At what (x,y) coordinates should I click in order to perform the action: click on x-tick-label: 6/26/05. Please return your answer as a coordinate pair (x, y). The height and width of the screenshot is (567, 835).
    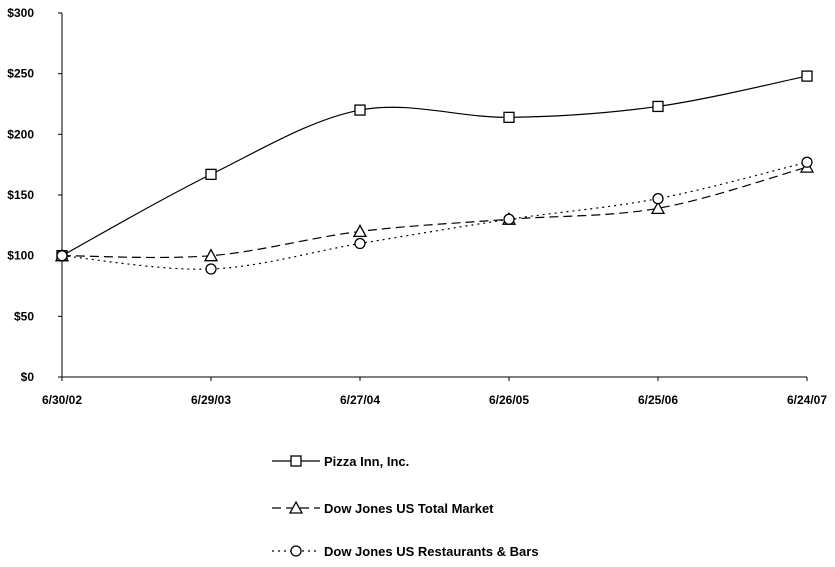
    Looking at the image, I should click on (509, 400).